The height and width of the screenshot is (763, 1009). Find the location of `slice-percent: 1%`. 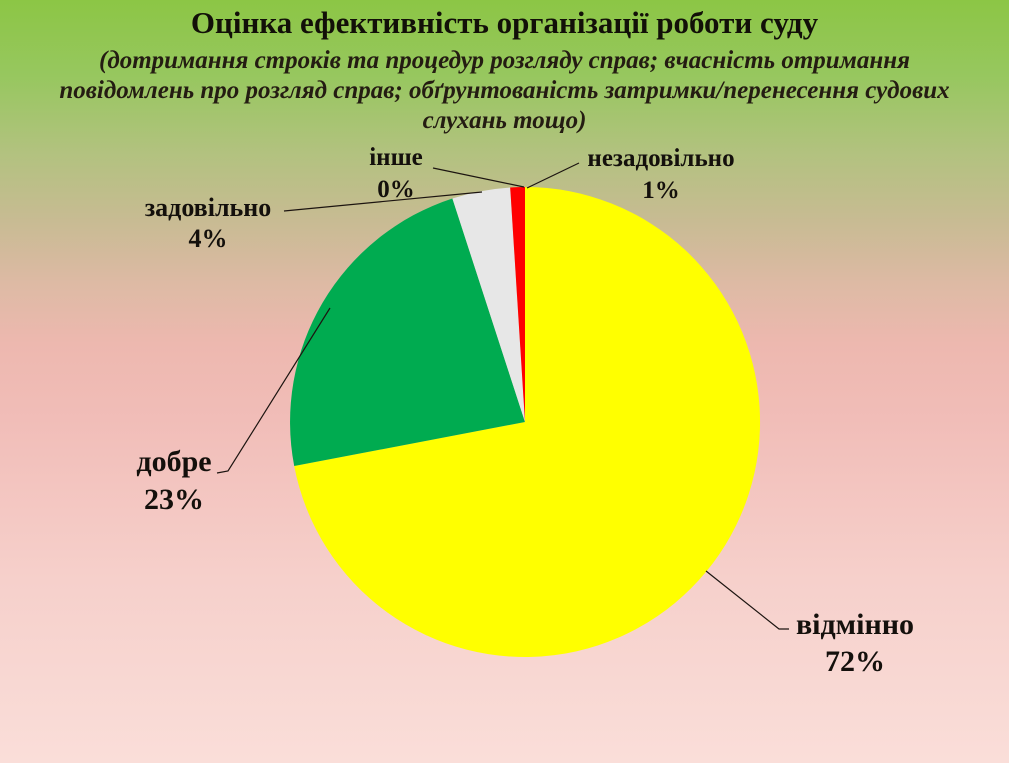

slice-percent: 1% is located at coordinates (661, 190).